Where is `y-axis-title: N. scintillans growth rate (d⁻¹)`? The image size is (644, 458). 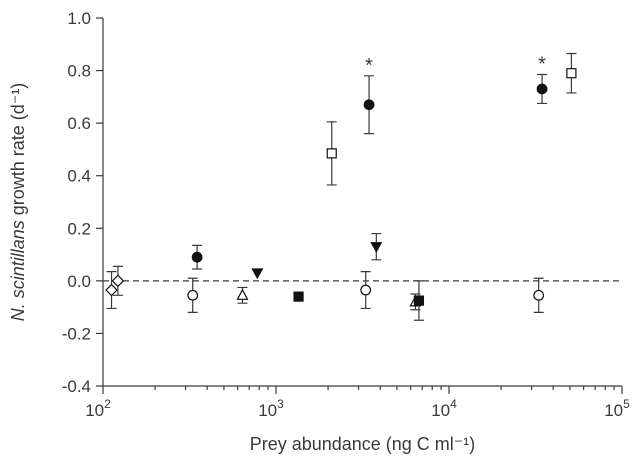 y-axis-title: N. scintillans growth rate (d⁻¹) is located at coordinates (18, 202).